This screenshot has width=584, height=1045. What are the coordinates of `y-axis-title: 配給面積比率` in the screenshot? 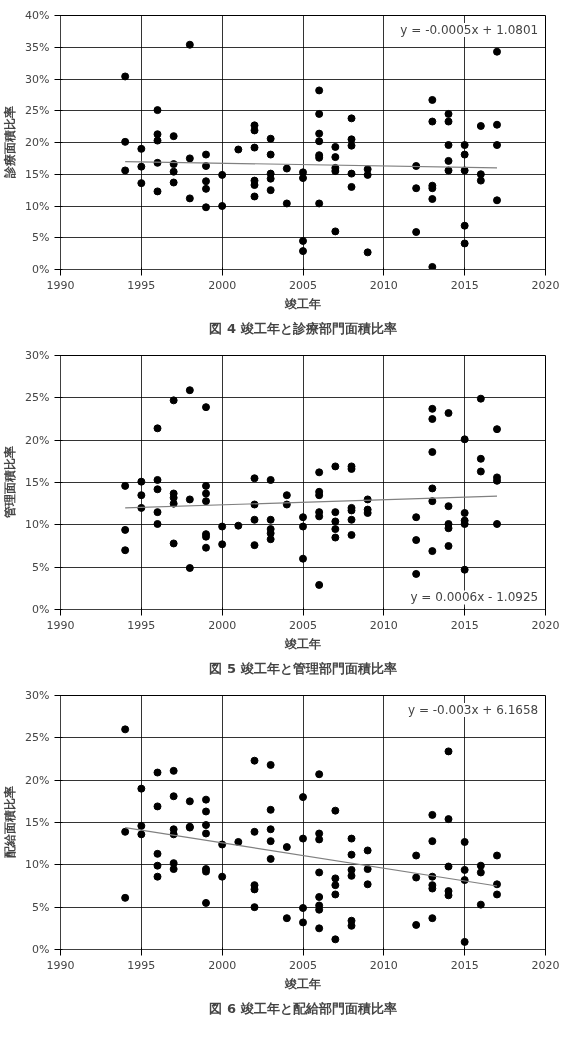 It's located at (10, 822).